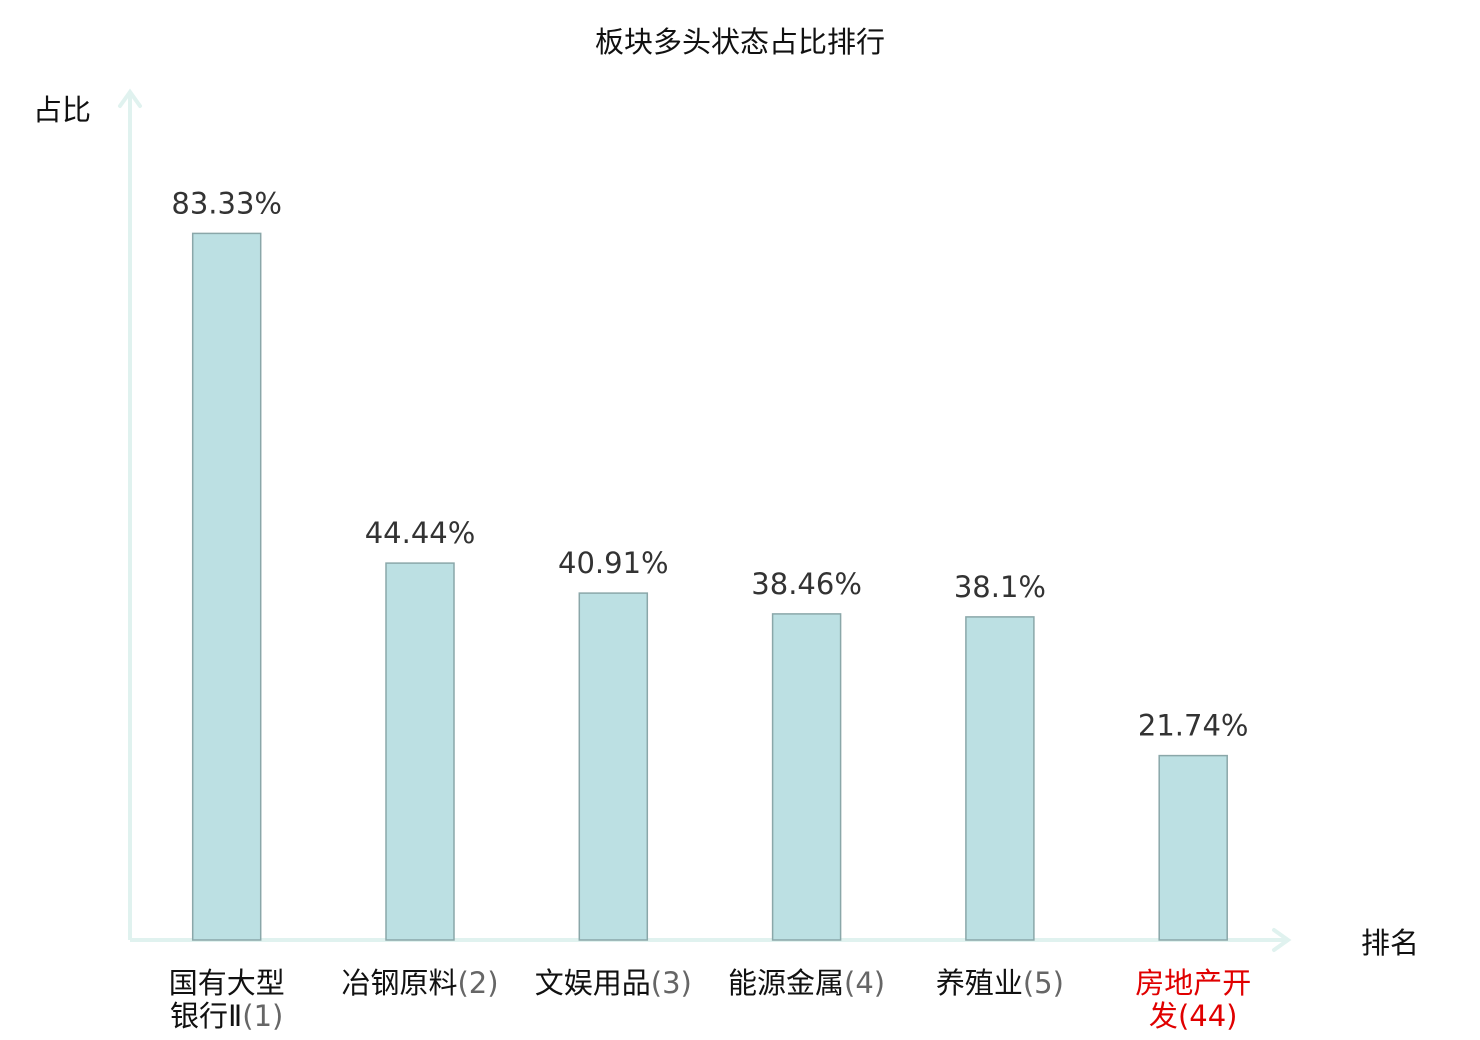 This screenshot has width=1480, height=1040. Describe the element at coordinates (62, 110) in the screenshot. I see `y-axis-label: 占比` at that location.